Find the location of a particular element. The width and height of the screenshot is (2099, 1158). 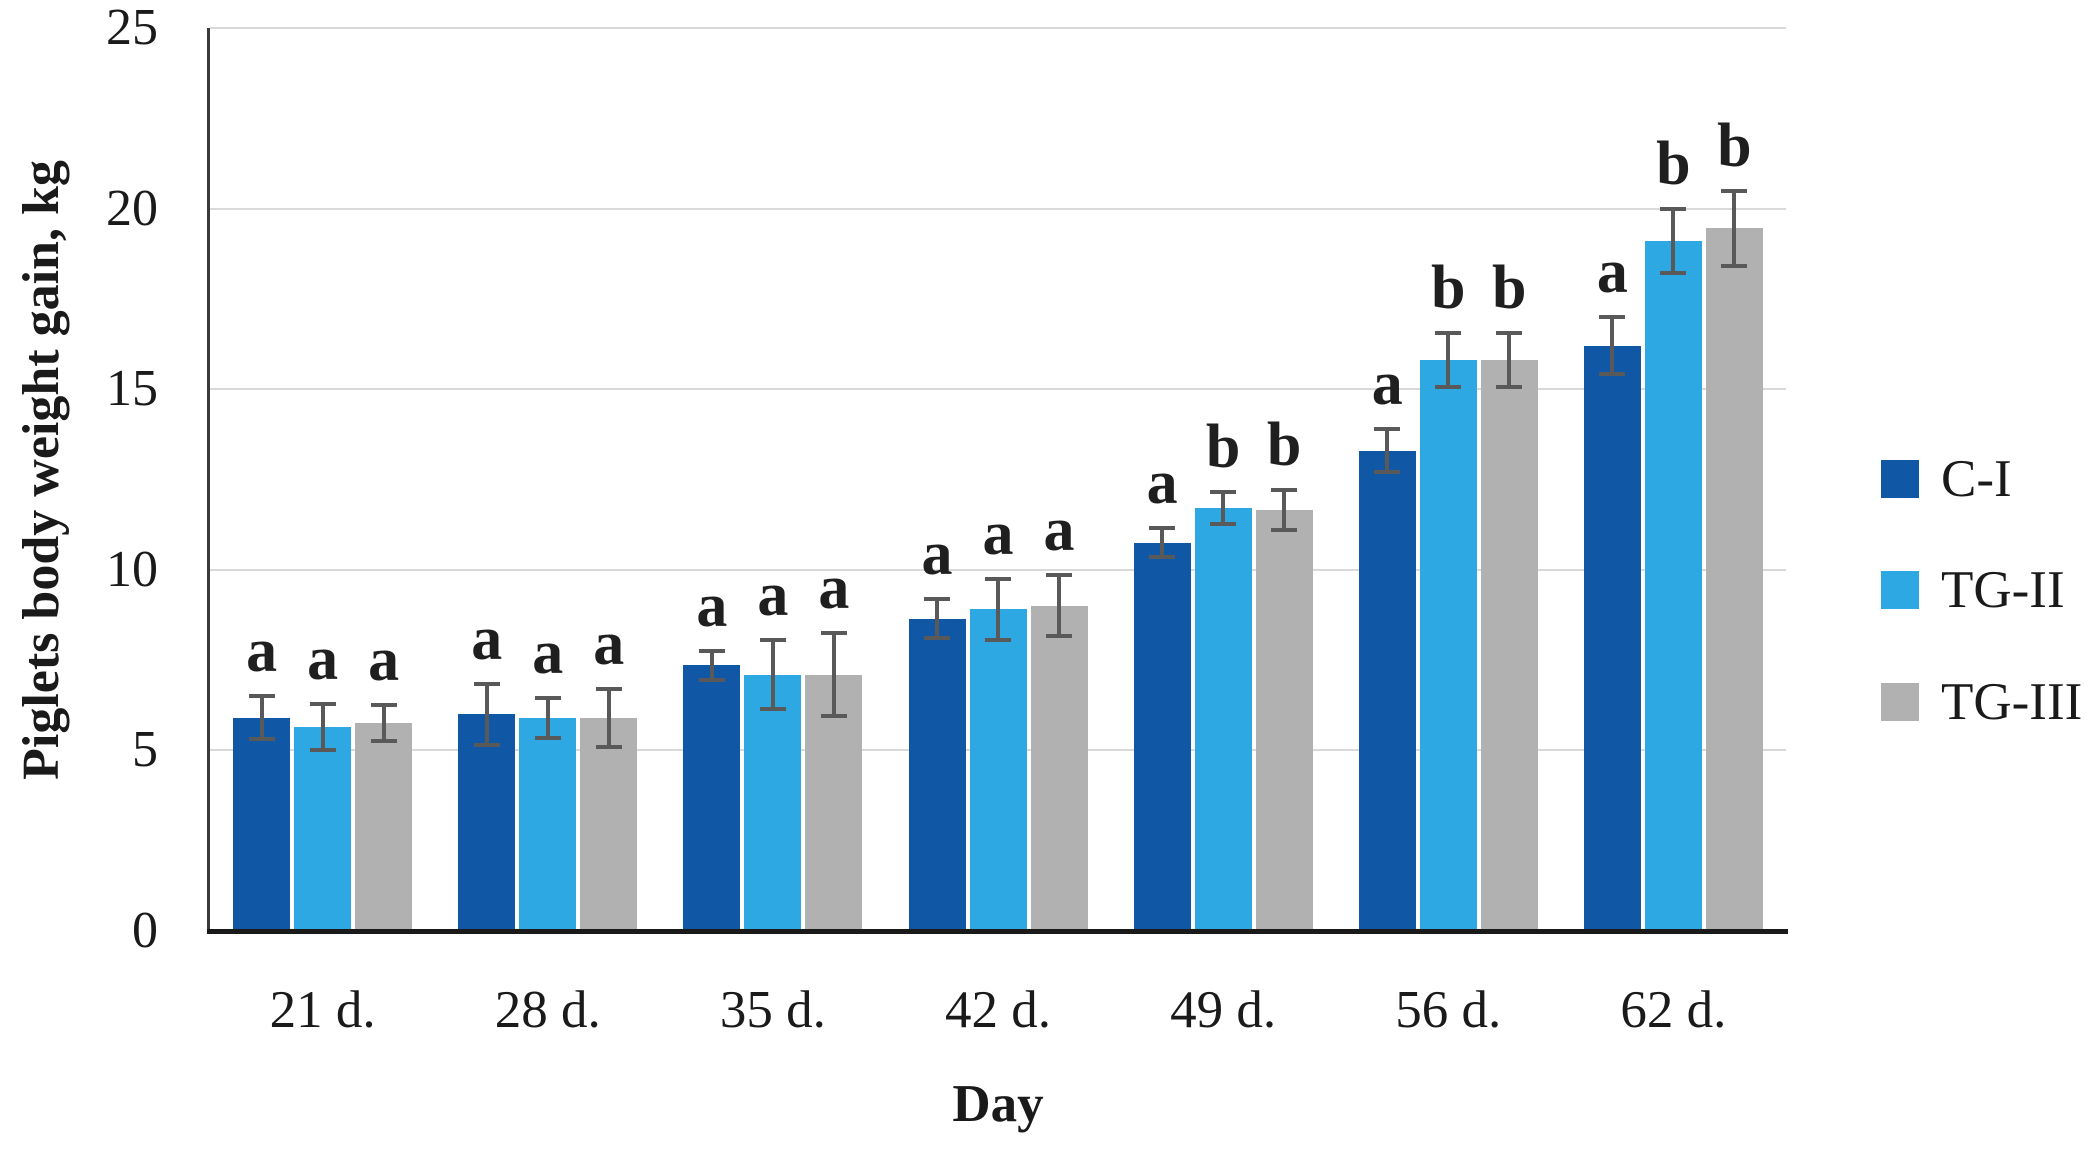

y-tick-label: 20 is located at coordinates (132, 208).